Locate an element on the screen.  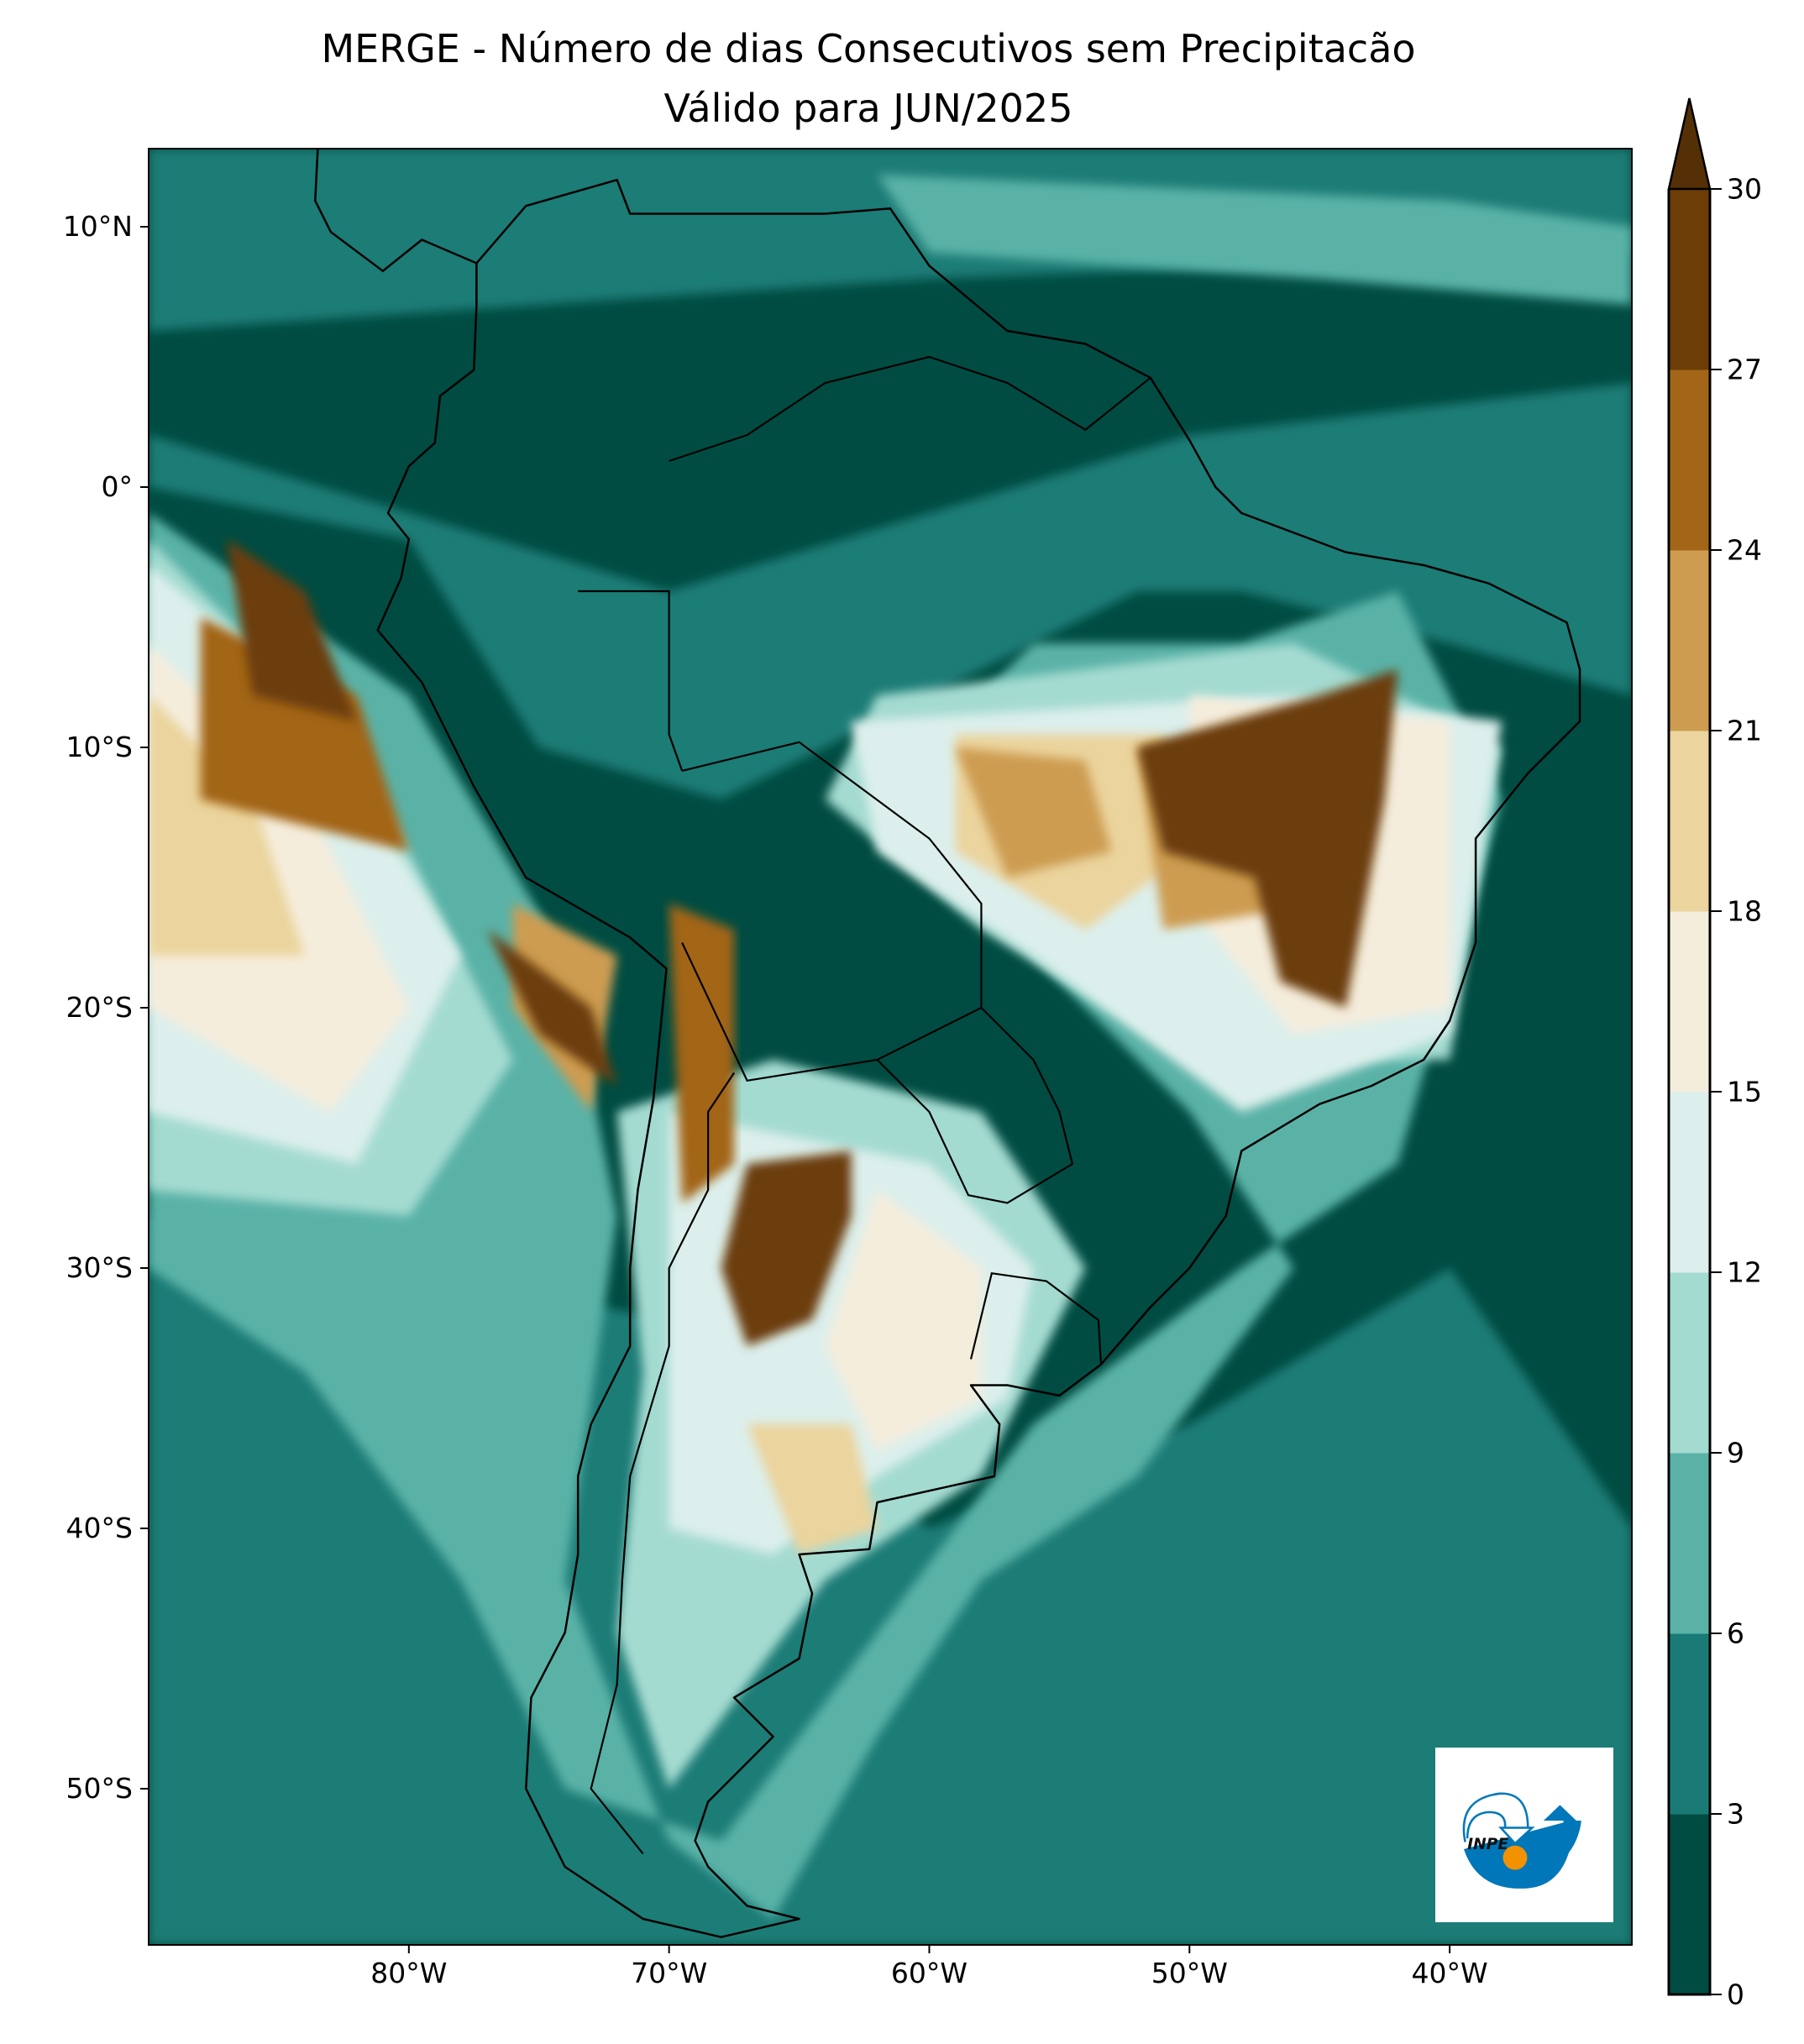
lon-tick-label: 50°W is located at coordinates (1189, 1973).